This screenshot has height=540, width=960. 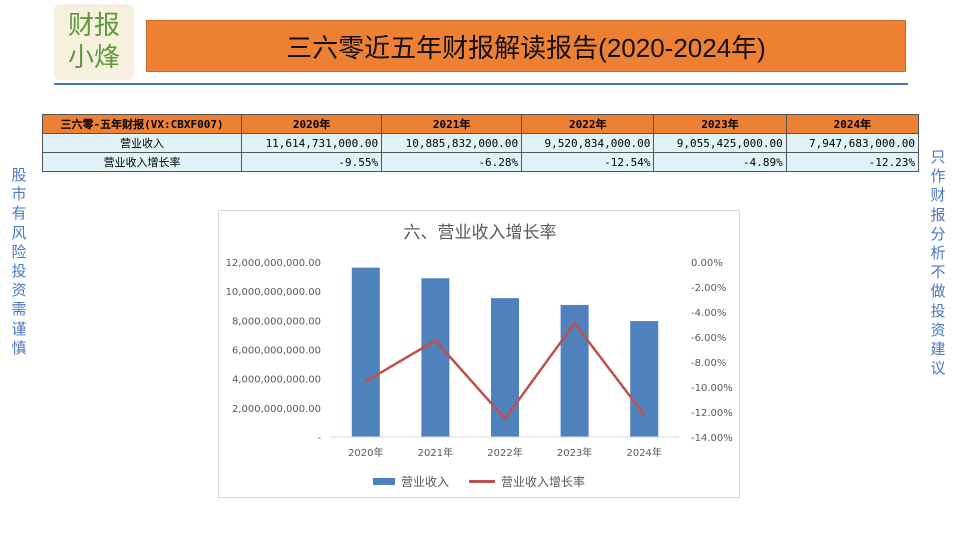 I want to click on logo-line-2: 小烽, so click(x=93, y=58).